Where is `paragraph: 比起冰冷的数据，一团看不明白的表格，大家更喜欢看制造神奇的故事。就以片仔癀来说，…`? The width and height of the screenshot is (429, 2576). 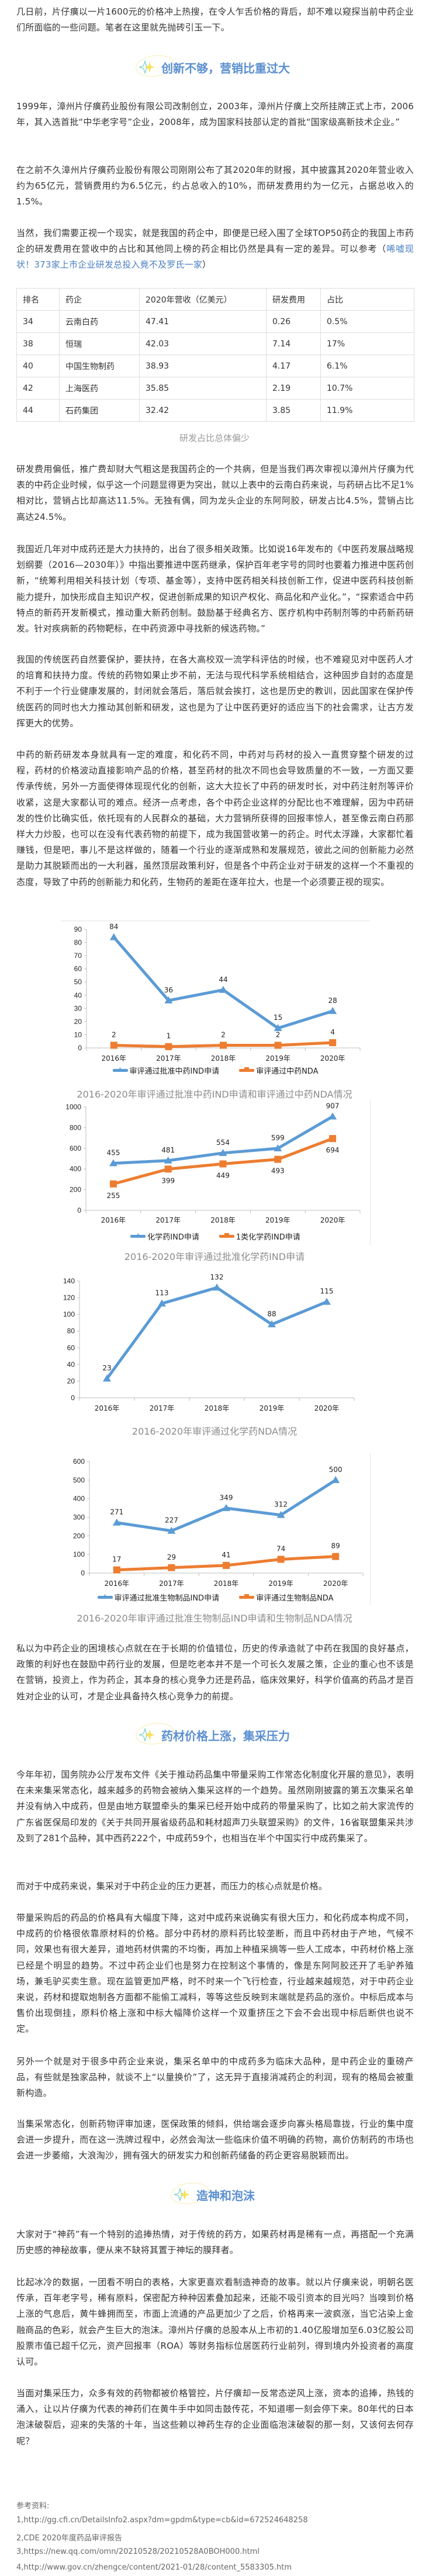
paragraph: 比起冰冷的数据，一团看不明白的表格，大家更喜欢看制造神奇的故事。就以片仔癀来说，… is located at coordinates (215, 2322).